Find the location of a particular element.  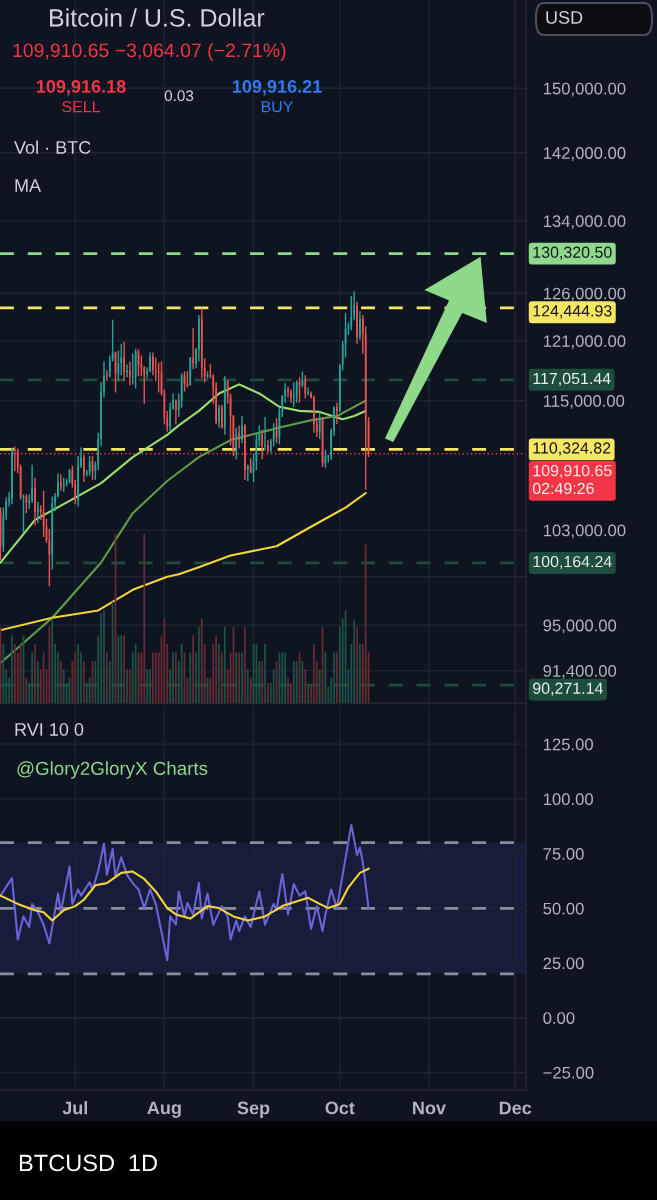

annotation: RVI 10 0 is located at coordinates (49, 729).